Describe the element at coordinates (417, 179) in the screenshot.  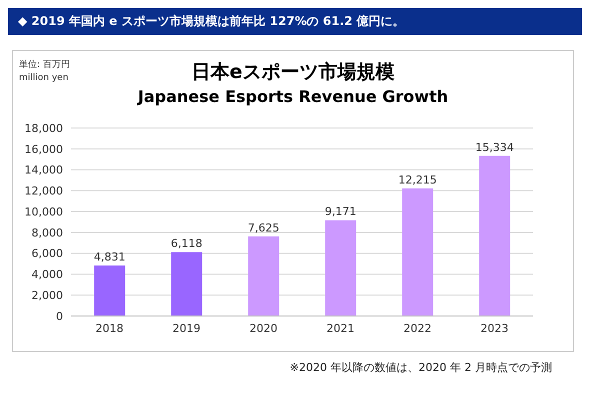
I see `data-label: 12,215` at that location.